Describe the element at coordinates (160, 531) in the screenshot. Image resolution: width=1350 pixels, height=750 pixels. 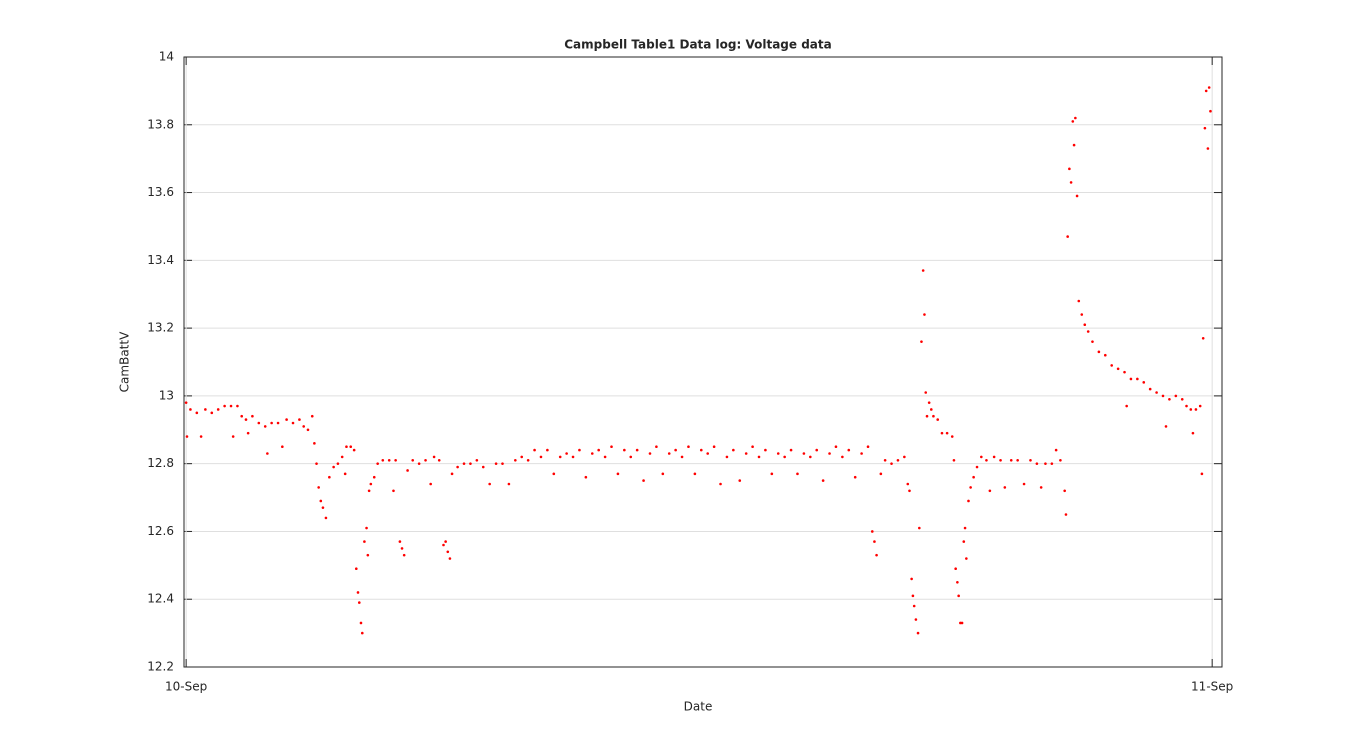
I see `y-tick-label: 12.6` at that location.